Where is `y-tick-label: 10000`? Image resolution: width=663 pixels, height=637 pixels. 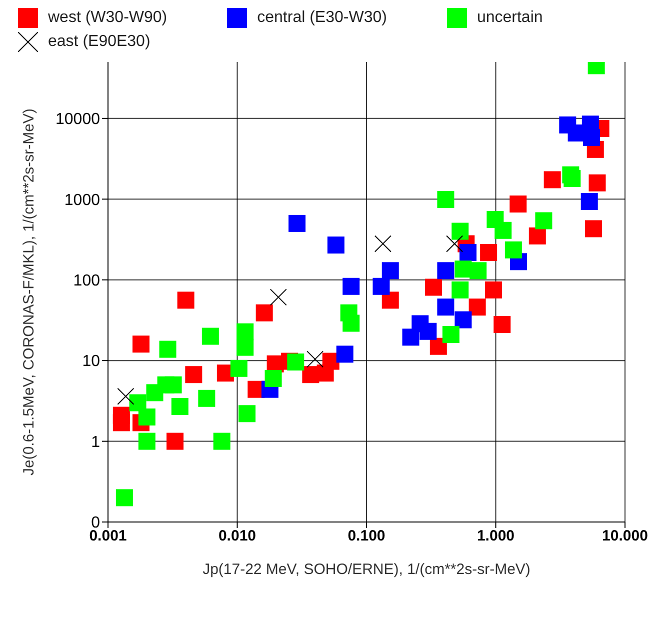
y-tick-label: 10000 is located at coordinates (78, 119).